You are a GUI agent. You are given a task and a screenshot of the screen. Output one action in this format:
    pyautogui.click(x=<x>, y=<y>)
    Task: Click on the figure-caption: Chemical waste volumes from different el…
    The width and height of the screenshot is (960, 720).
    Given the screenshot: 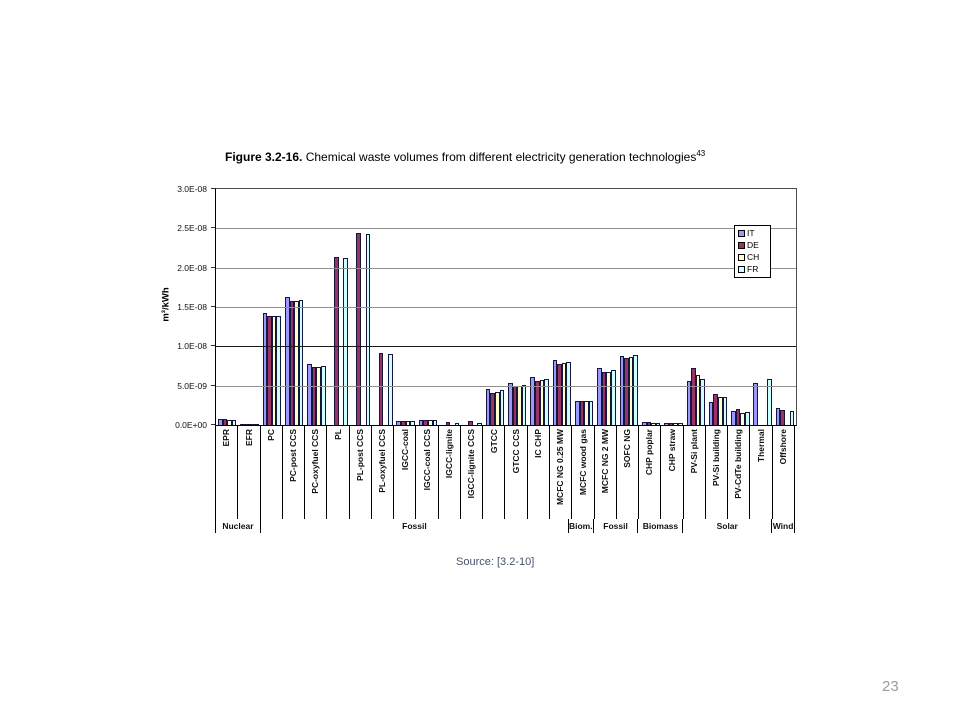 What is the action you would take?
    pyautogui.click(x=499, y=157)
    